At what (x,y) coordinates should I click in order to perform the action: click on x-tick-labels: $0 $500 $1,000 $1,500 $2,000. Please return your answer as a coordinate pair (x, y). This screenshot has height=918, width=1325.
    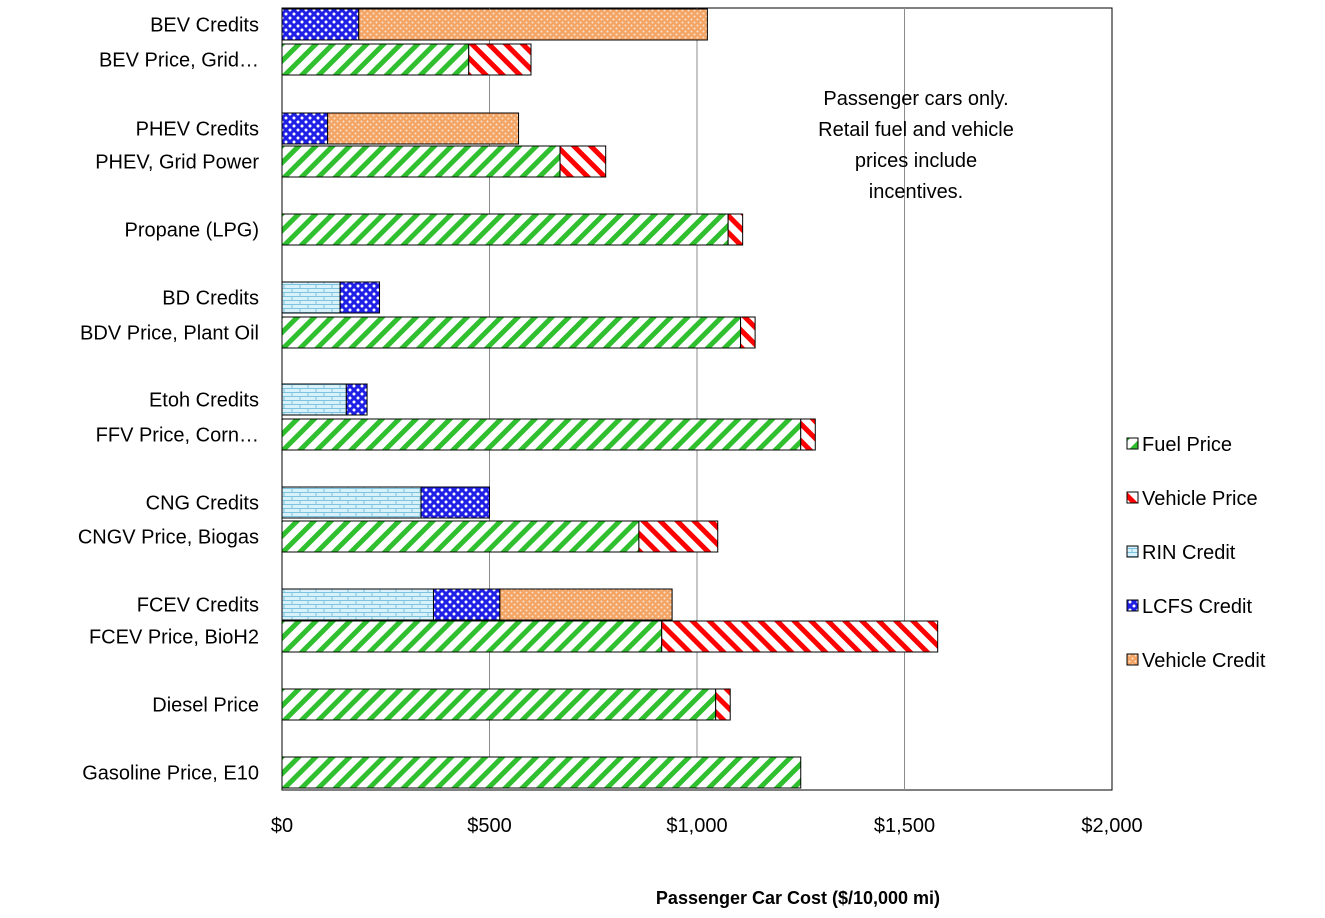
    Looking at the image, I should click on (707, 826).